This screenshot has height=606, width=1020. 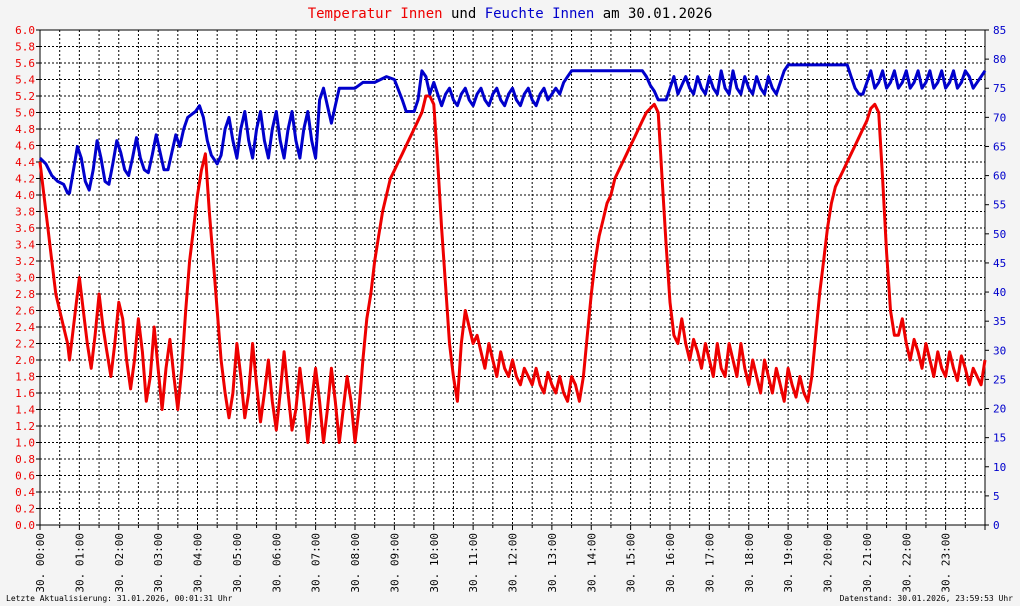 What do you see at coordinates (119, 563) in the screenshot?
I see `x-tick-label: 30. 02:00` at bounding box center [119, 563].